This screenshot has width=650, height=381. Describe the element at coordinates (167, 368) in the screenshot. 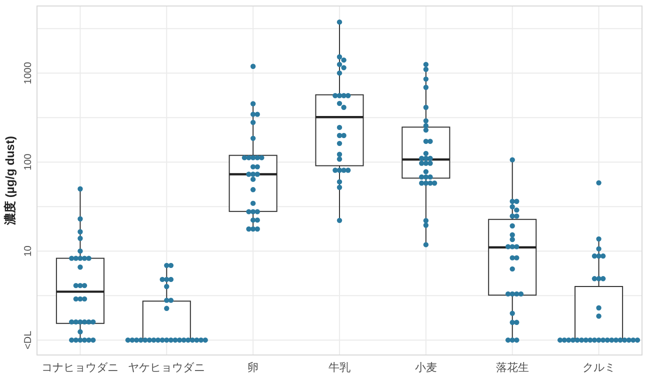

I see `x-tick-label: ヤケヒョウダニ` at that location.